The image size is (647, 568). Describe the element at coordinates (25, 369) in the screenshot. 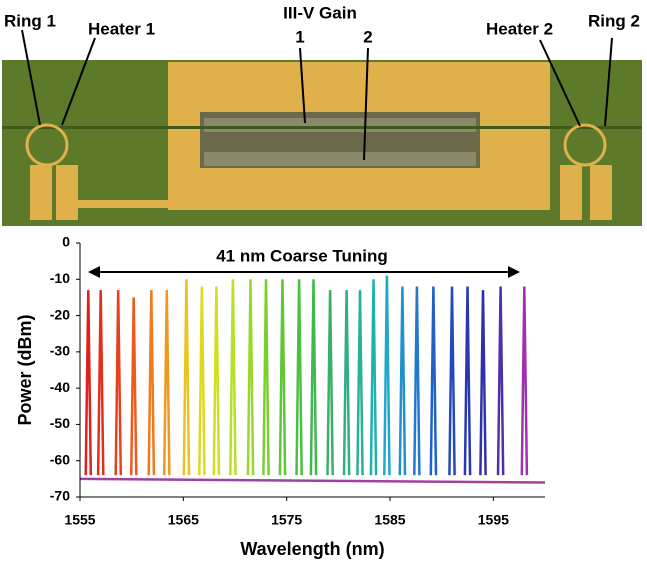

I see `y-axis-label: Power (dBm)` at that location.